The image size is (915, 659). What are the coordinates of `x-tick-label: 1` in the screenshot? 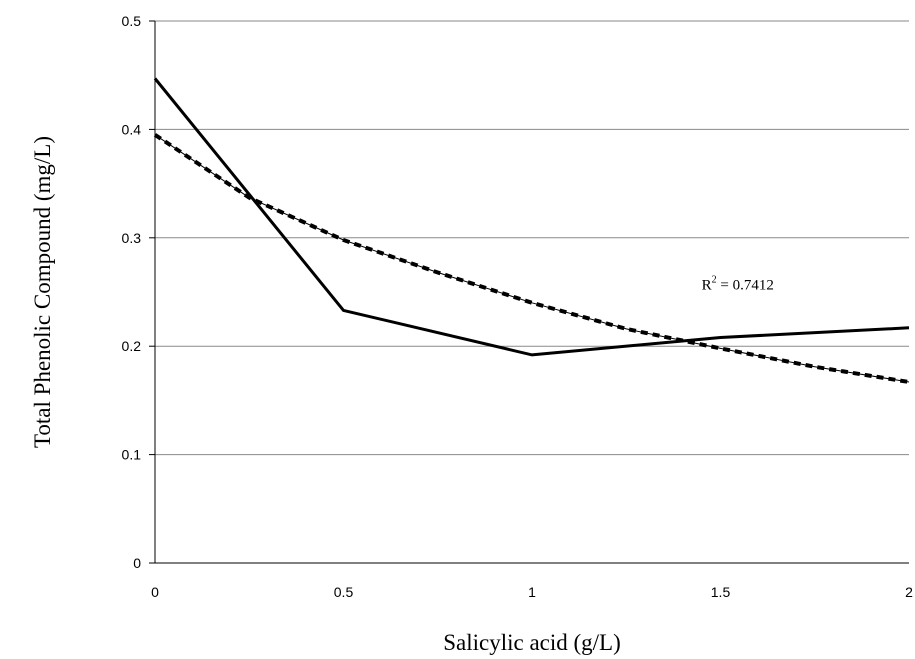 It's located at (532, 592).